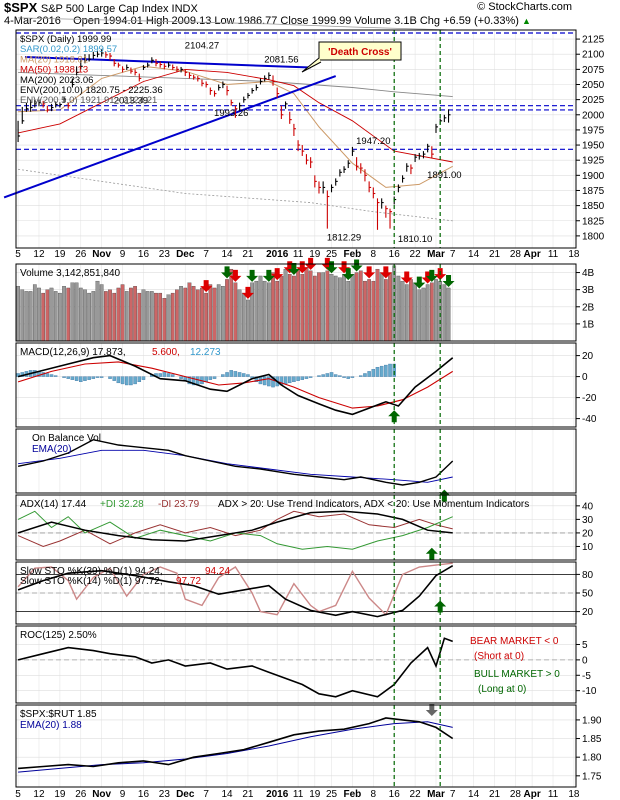 The width and height of the screenshot is (620, 800). I want to click on x-axis-label-bottom: 5, so click(18, 794).